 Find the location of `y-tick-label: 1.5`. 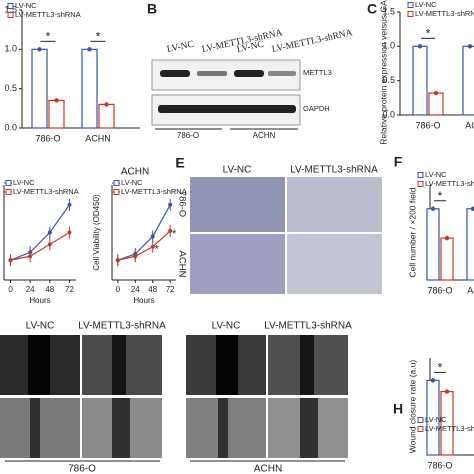

y-tick-label: 1.5 is located at coordinates (10, 9).